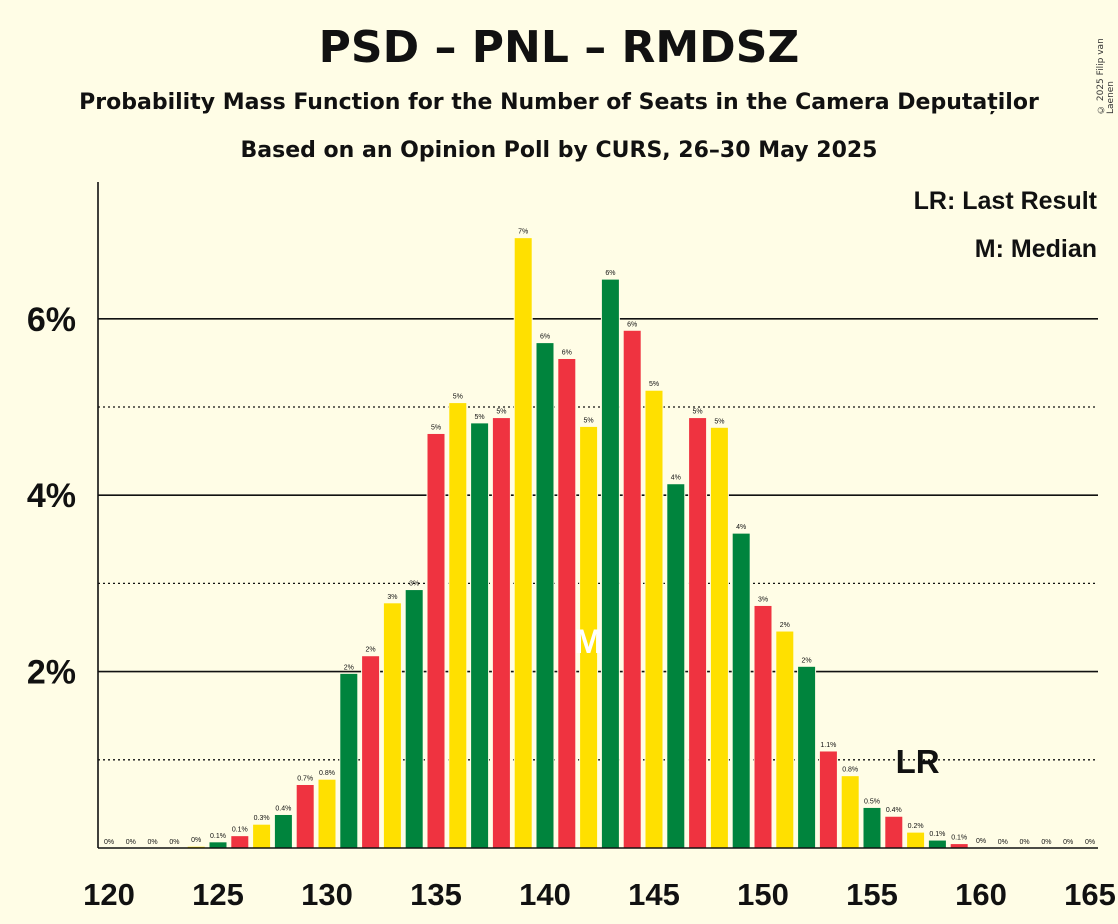 The height and width of the screenshot is (924, 1118). Describe the element at coordinates (1068, 842) in the screenshot. I see `data-label-seat-164: 0%` at that location.